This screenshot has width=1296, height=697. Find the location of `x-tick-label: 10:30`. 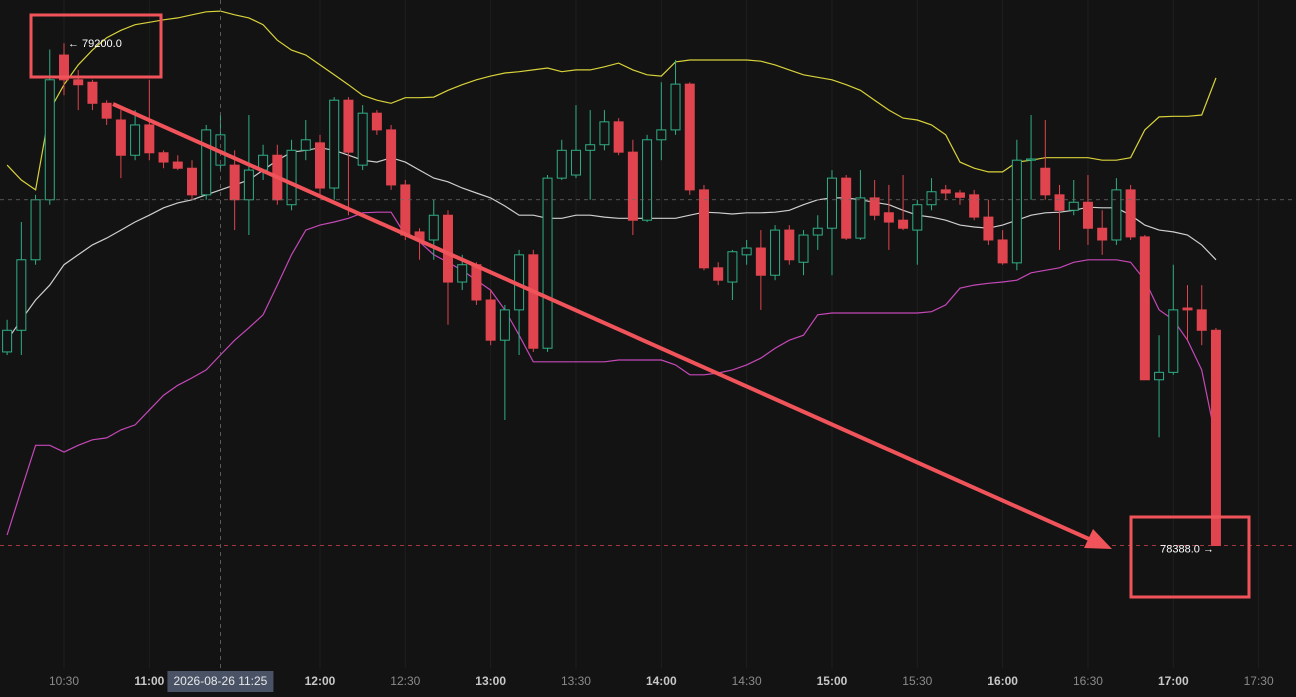

x-tick-label: 10:30 is located at coordinates (64, 681).